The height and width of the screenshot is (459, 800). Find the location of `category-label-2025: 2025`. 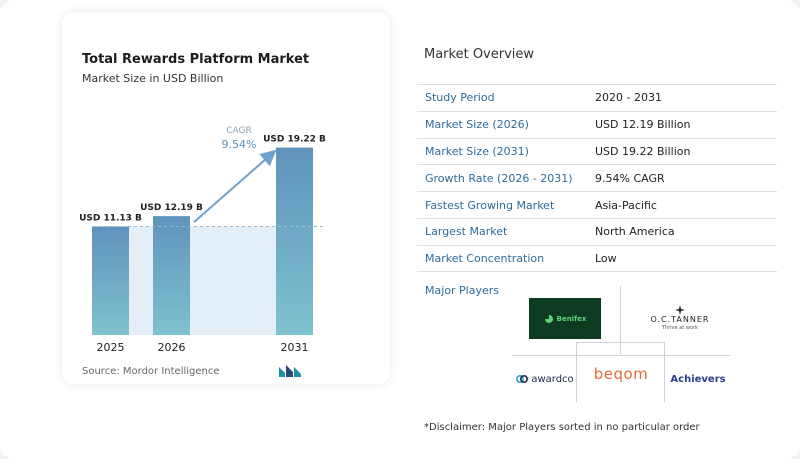

category-label-2025: 2025 is located at coordinates (111, 347).